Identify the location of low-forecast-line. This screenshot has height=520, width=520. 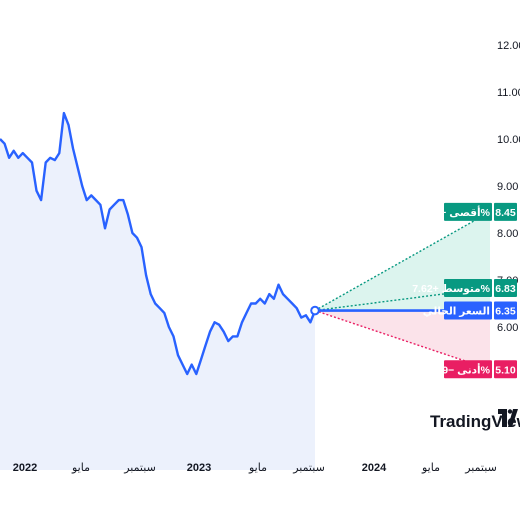
(402, 339).